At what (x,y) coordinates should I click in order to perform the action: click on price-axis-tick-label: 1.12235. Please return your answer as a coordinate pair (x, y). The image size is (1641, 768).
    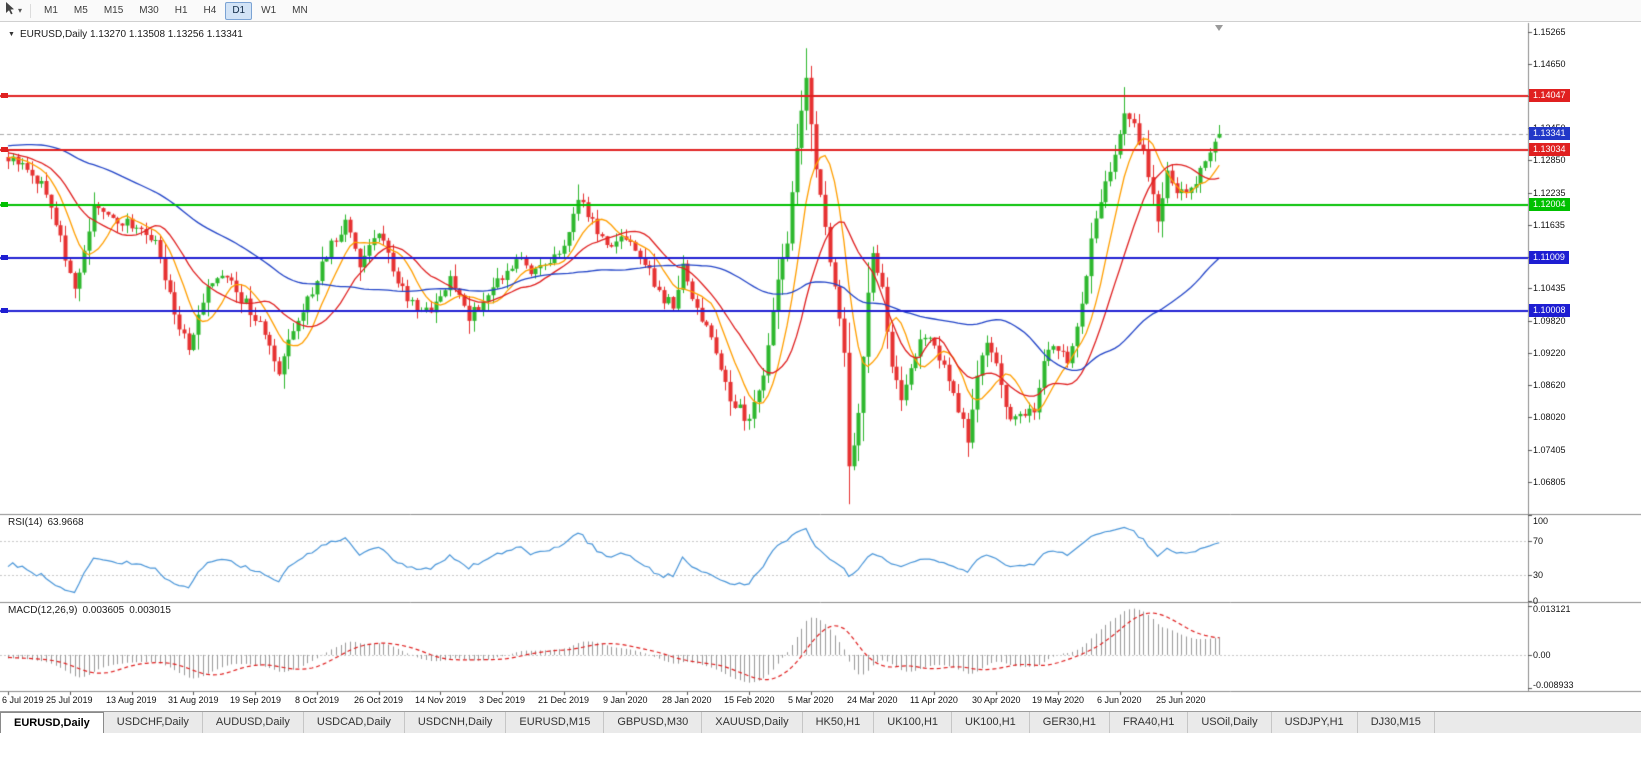
    Looking at the image, I should click on (1549, 193).